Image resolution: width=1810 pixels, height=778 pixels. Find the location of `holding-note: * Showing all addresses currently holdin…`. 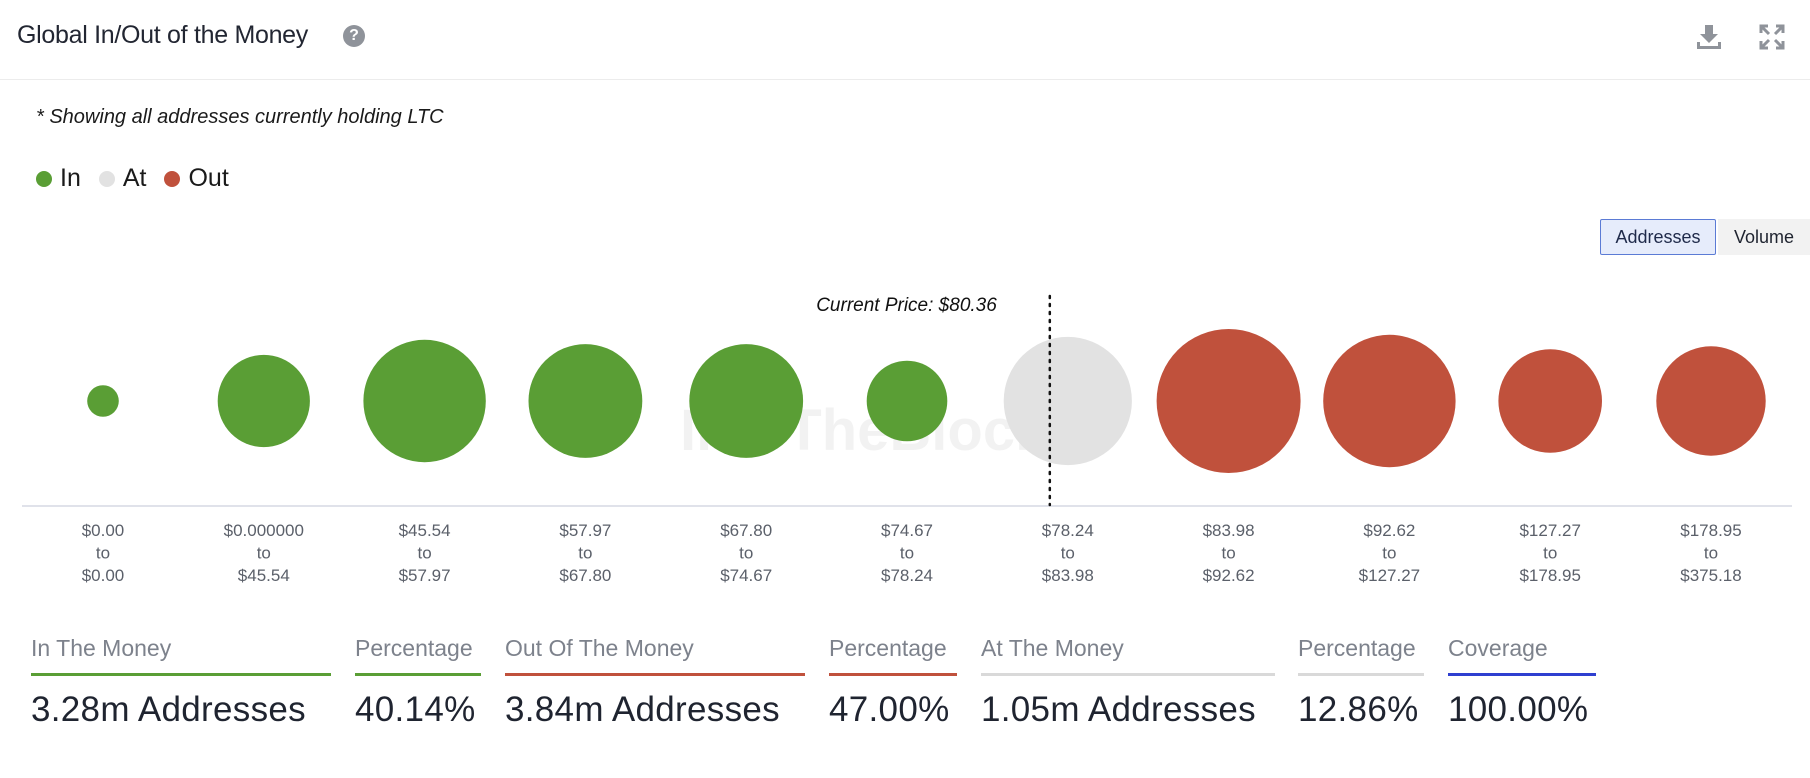

holding-note: * Showing all addresses currently holdin… is located at coordinates (240, 117).